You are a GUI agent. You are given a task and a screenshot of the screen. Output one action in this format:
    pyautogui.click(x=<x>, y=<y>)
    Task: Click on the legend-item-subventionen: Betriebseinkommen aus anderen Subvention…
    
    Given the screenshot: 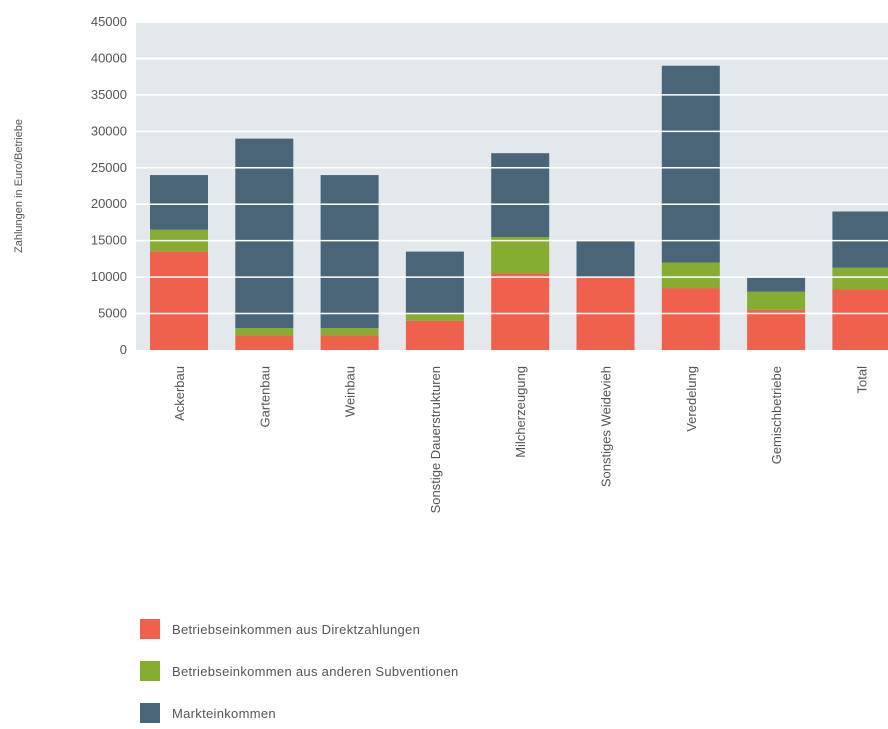 What is the action you would take?
    pyautogui.click(x=299, y=671)
    